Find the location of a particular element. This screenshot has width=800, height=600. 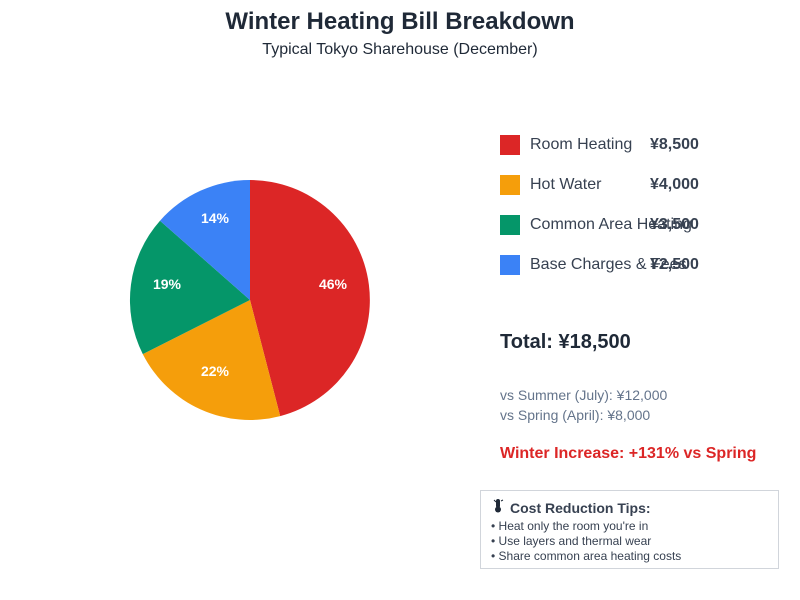

tips-title: Cost Reduction Tips: is located at coordinates (571, 507).